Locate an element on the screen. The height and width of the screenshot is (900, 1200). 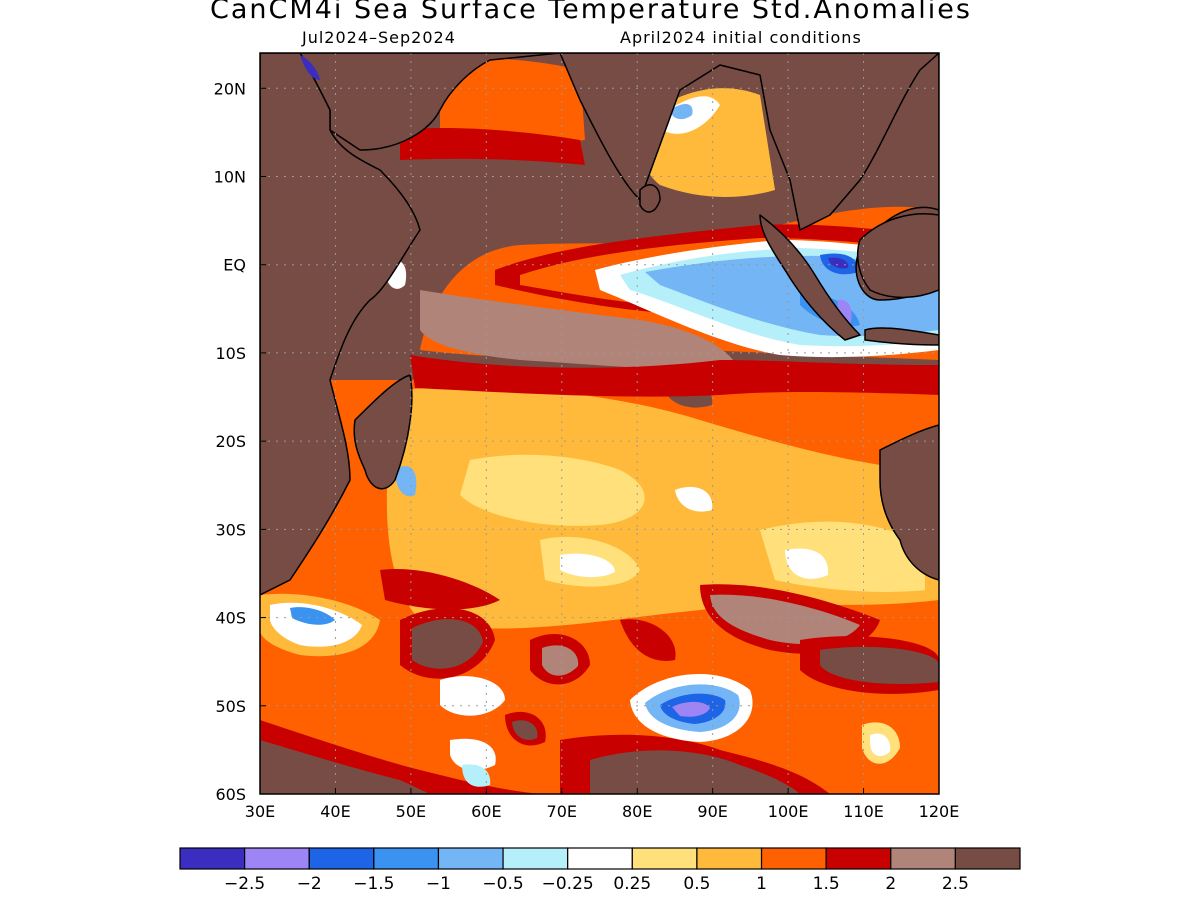
x-tick-label: 80E is located at coordinates (637, 811).